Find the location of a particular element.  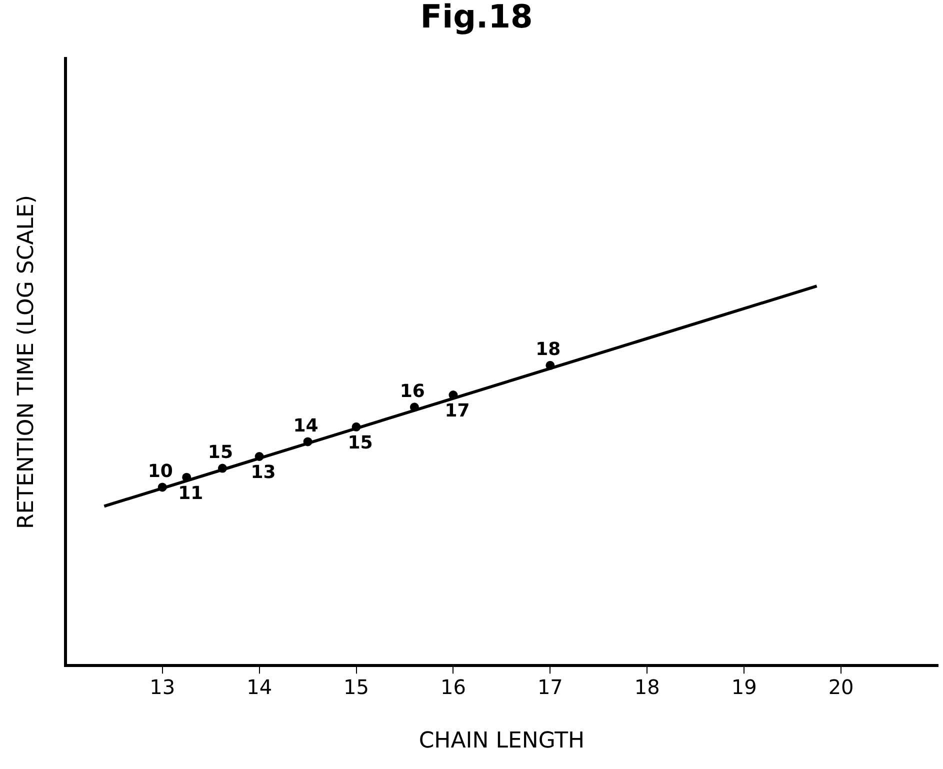

x-tick-label: 16 is located at coordinates (453, 686).